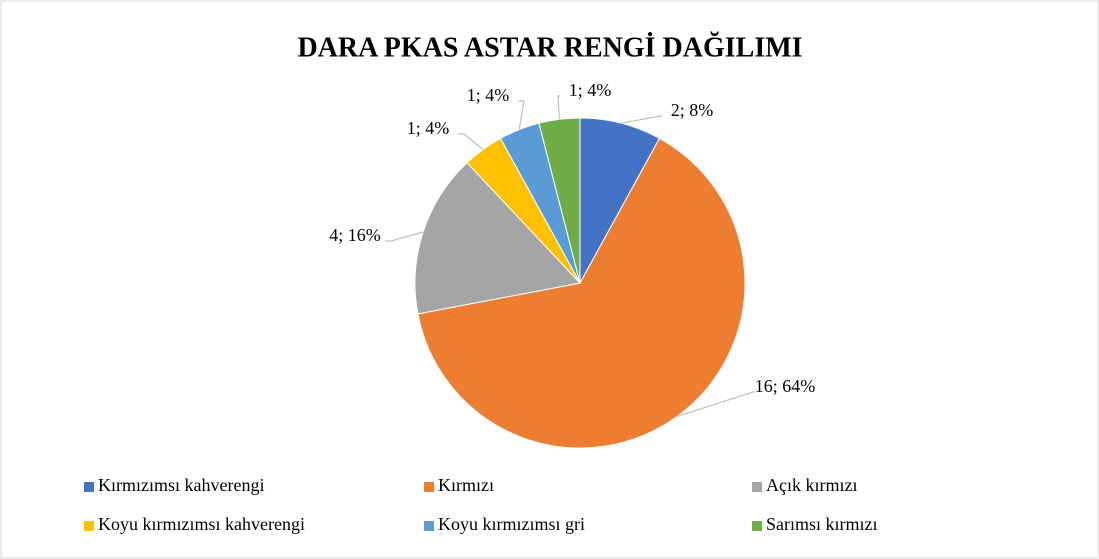 The image size is (1099, 559). What do you see at coordinates (549, 47) in the screenshot?
I see `chart-title: DARA PKAS ASTAR RENGİ DAĞILIMI` at bounding box center [549, 47].